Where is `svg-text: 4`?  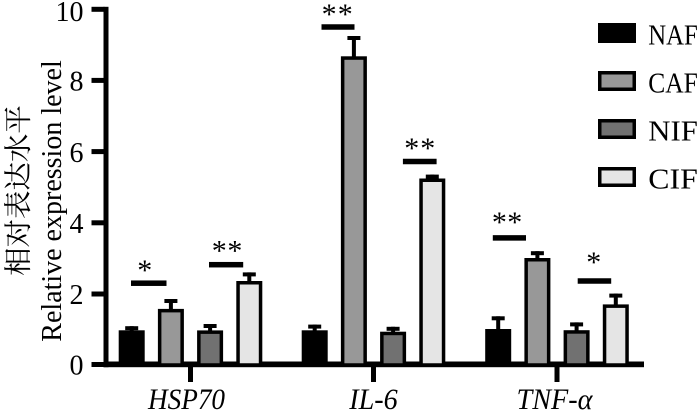
svg-text: 4 is located at coordinates (77, 224).